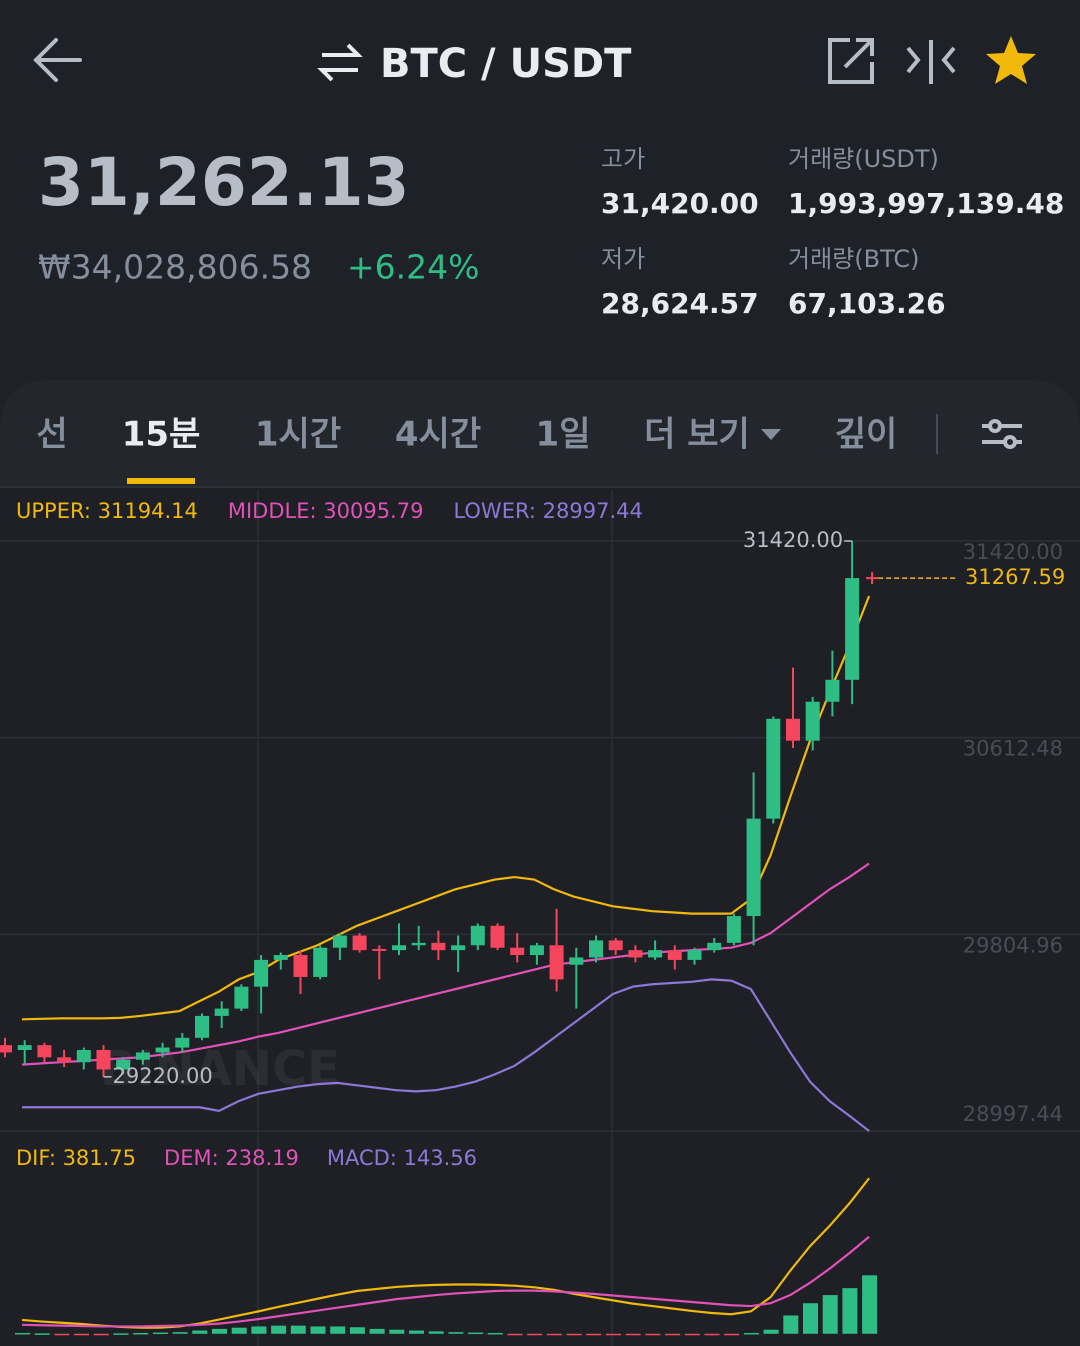  I want to click on high-label: 31420.00, so click(793, 540).